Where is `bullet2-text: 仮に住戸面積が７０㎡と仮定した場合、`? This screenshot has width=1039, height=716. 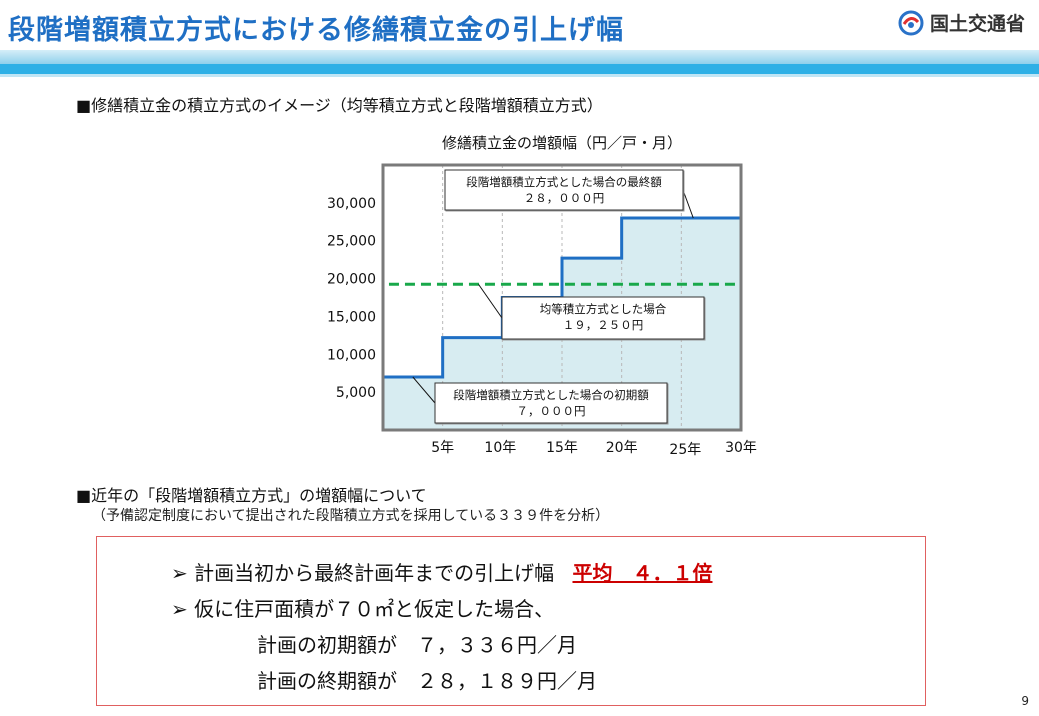 bullet2-text: 仮に住戸面積が７０㎡と仮定した場合、 is located at coordinates (374, 609).